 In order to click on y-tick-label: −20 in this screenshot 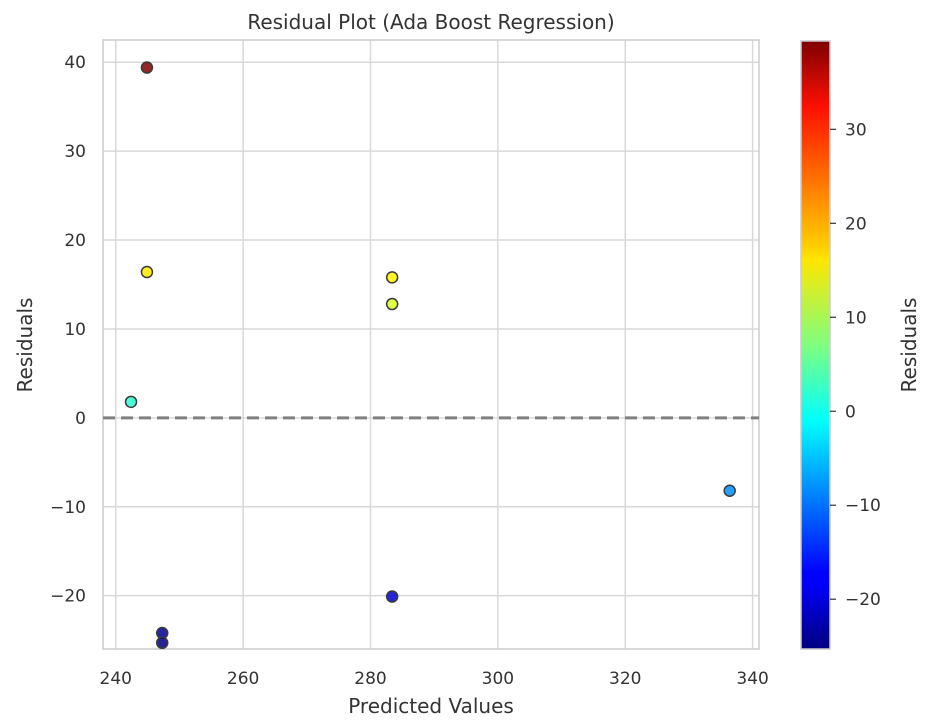, I will do `click(68, 597)`.